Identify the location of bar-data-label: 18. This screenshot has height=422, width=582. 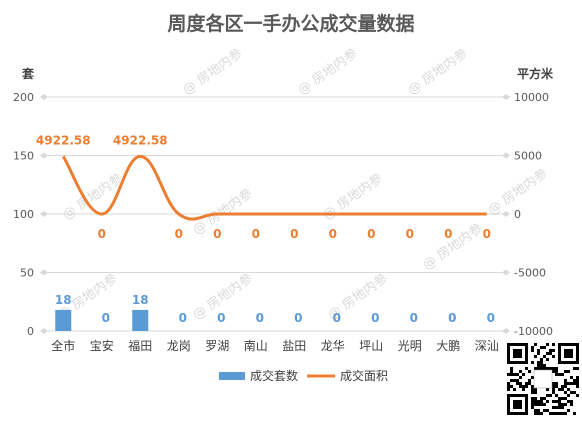
(140, 300).